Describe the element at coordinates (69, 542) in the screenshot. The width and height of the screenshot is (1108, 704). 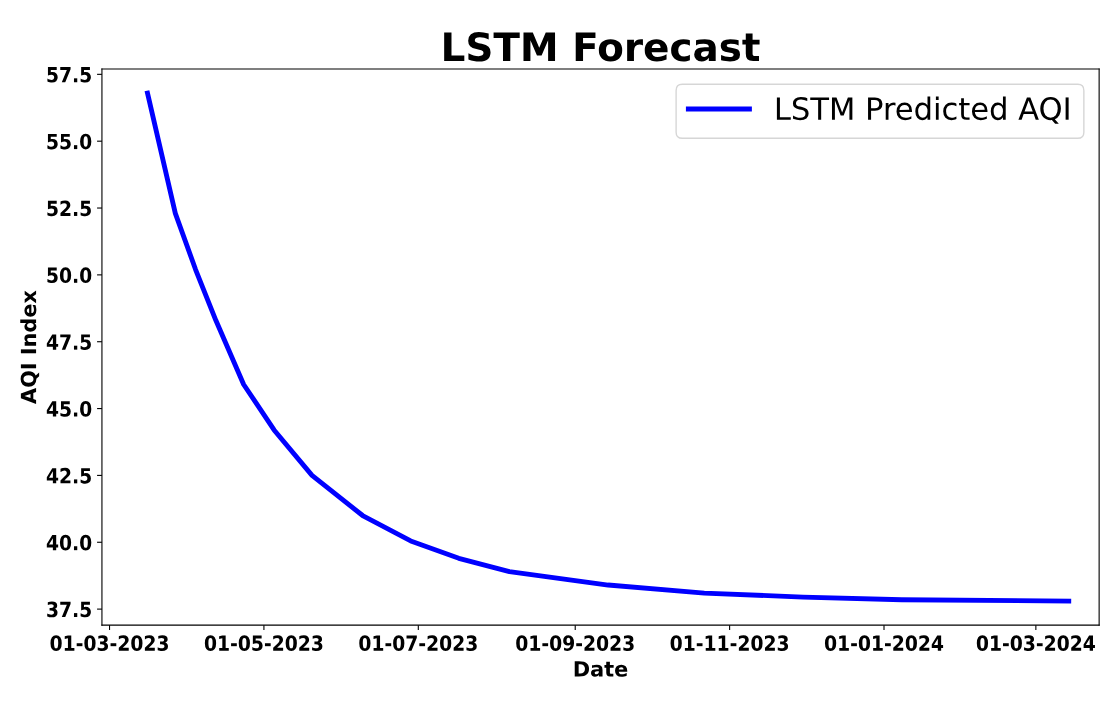
I see `y-tick-label: 40.0` at that location.